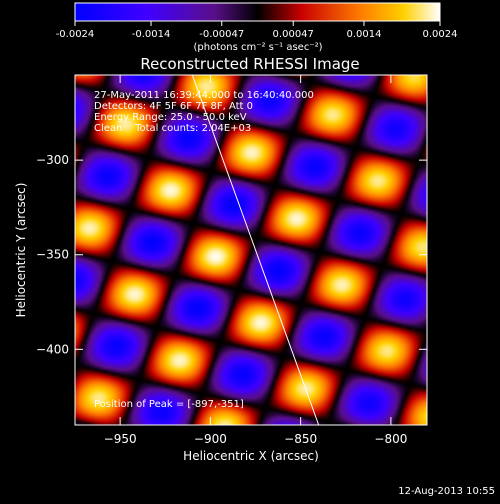 The height and width of the screenshot is (504, 500). I want to click on y-tick-label: −350, so click(52, 255).